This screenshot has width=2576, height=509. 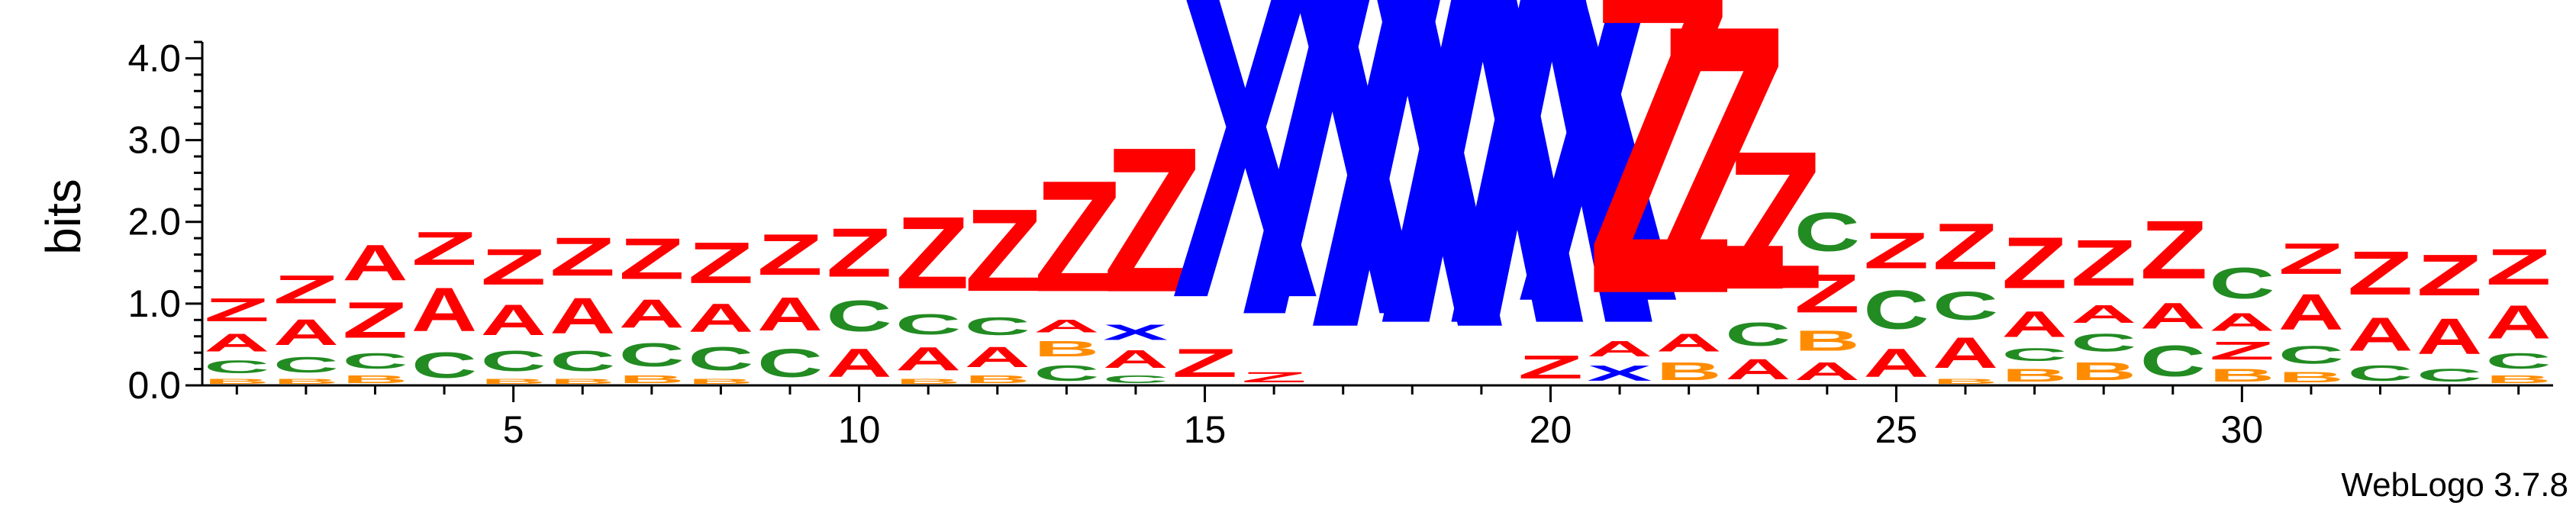 What do you see at coordinates (154, 222) in the screenshot?
I see `y-tick-label: 2.0` at bounding box center [154, 222].